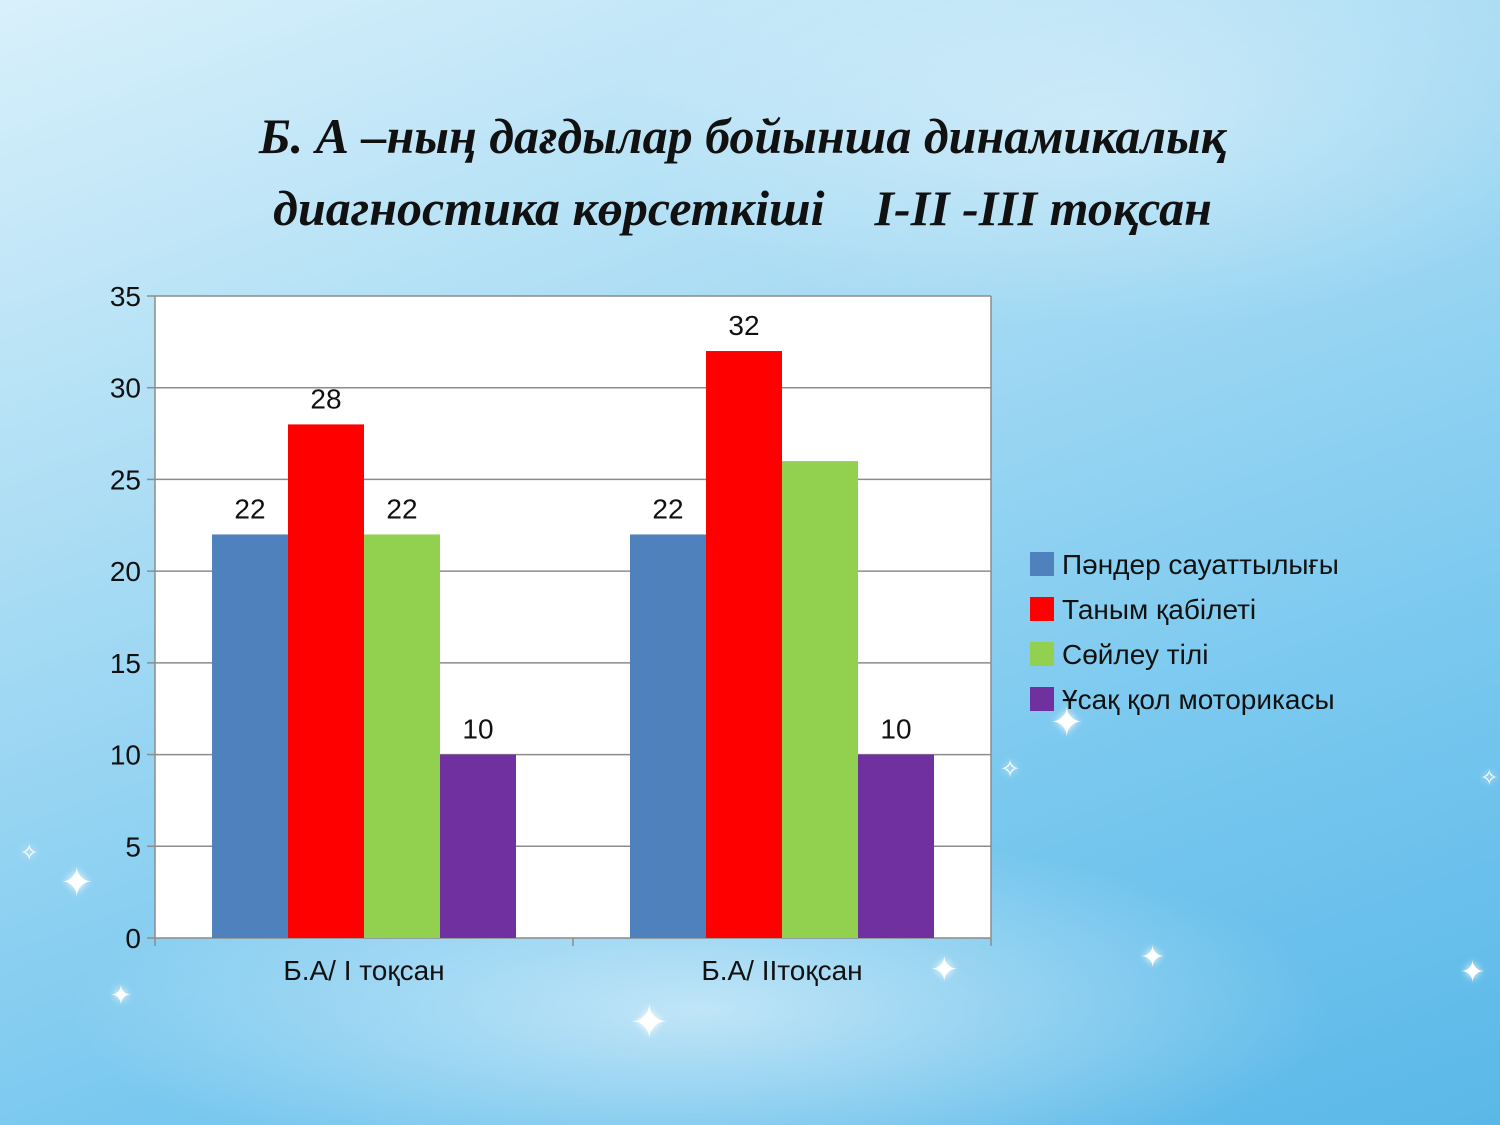 Image resolution: width=1500 pixels, height=1125 pixels. What do you see at coordinates (125, 755) in the screenshot?
I see `y-tick-label: 10` at bounding box center [125, 755].